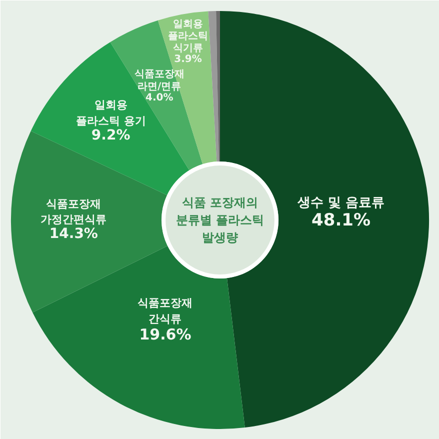 This screenshot has width=439, height=439. I want to click on data-label: 3.9%, so click(188, 60).